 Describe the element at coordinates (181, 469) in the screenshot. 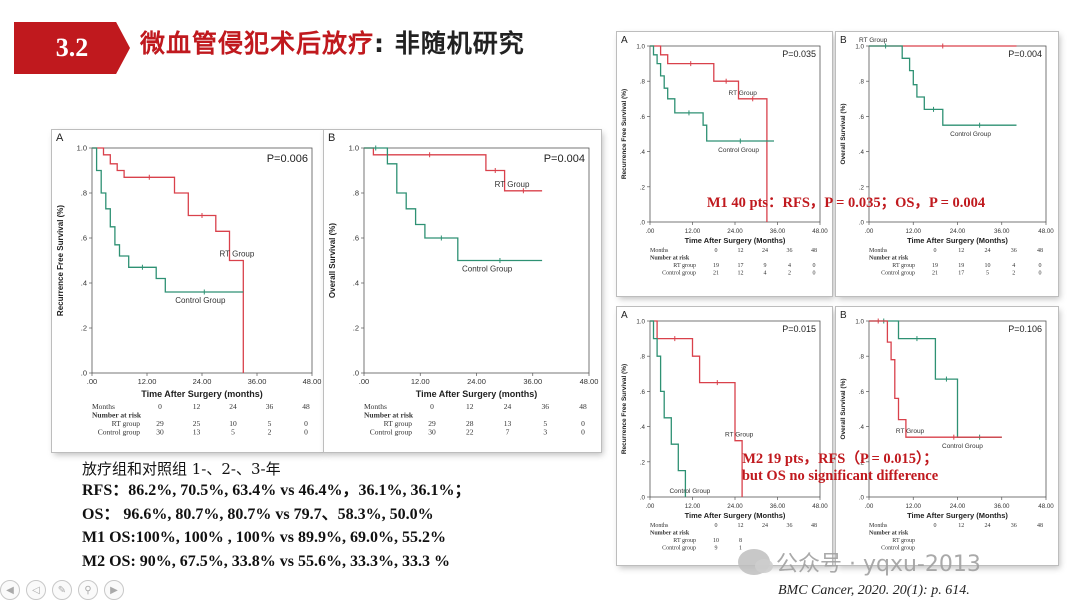

I see `summary-heading: 放疗组和对照组 1-、2-、3-年` at that location.